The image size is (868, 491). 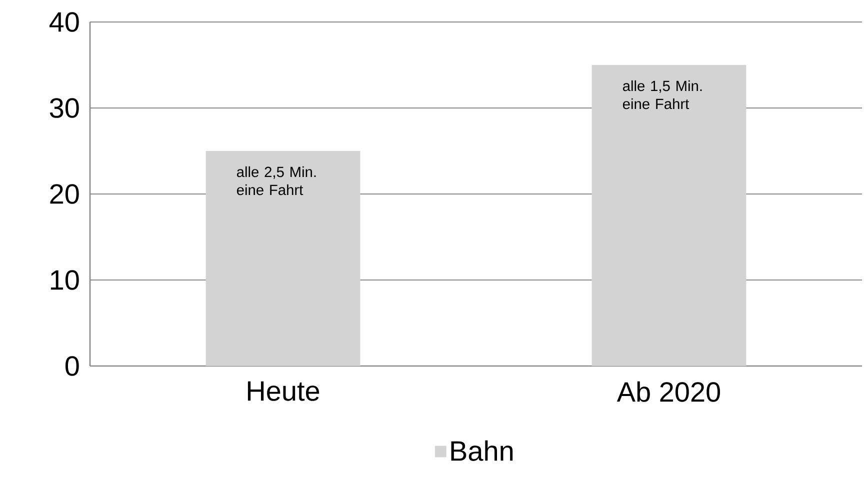 I want to click on annotation: alle 2,5 Min. eine Fahrt, so click(x=276, y=181).